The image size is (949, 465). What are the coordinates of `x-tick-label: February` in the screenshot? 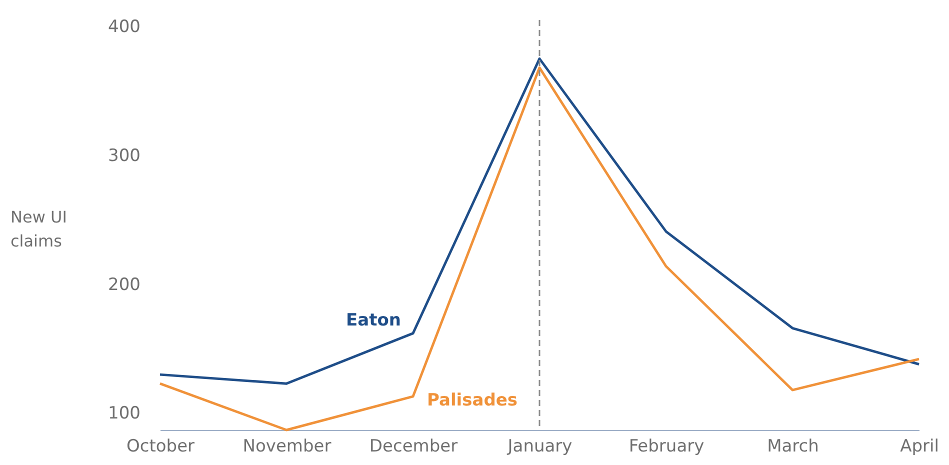 It's located at (666, 446).